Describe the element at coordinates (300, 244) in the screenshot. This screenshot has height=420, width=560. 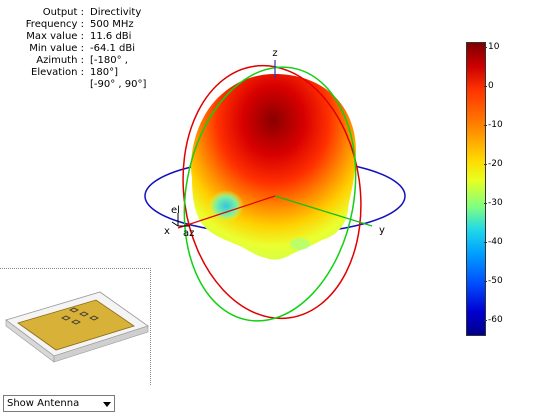
I see `cyan-region-small` at that location.